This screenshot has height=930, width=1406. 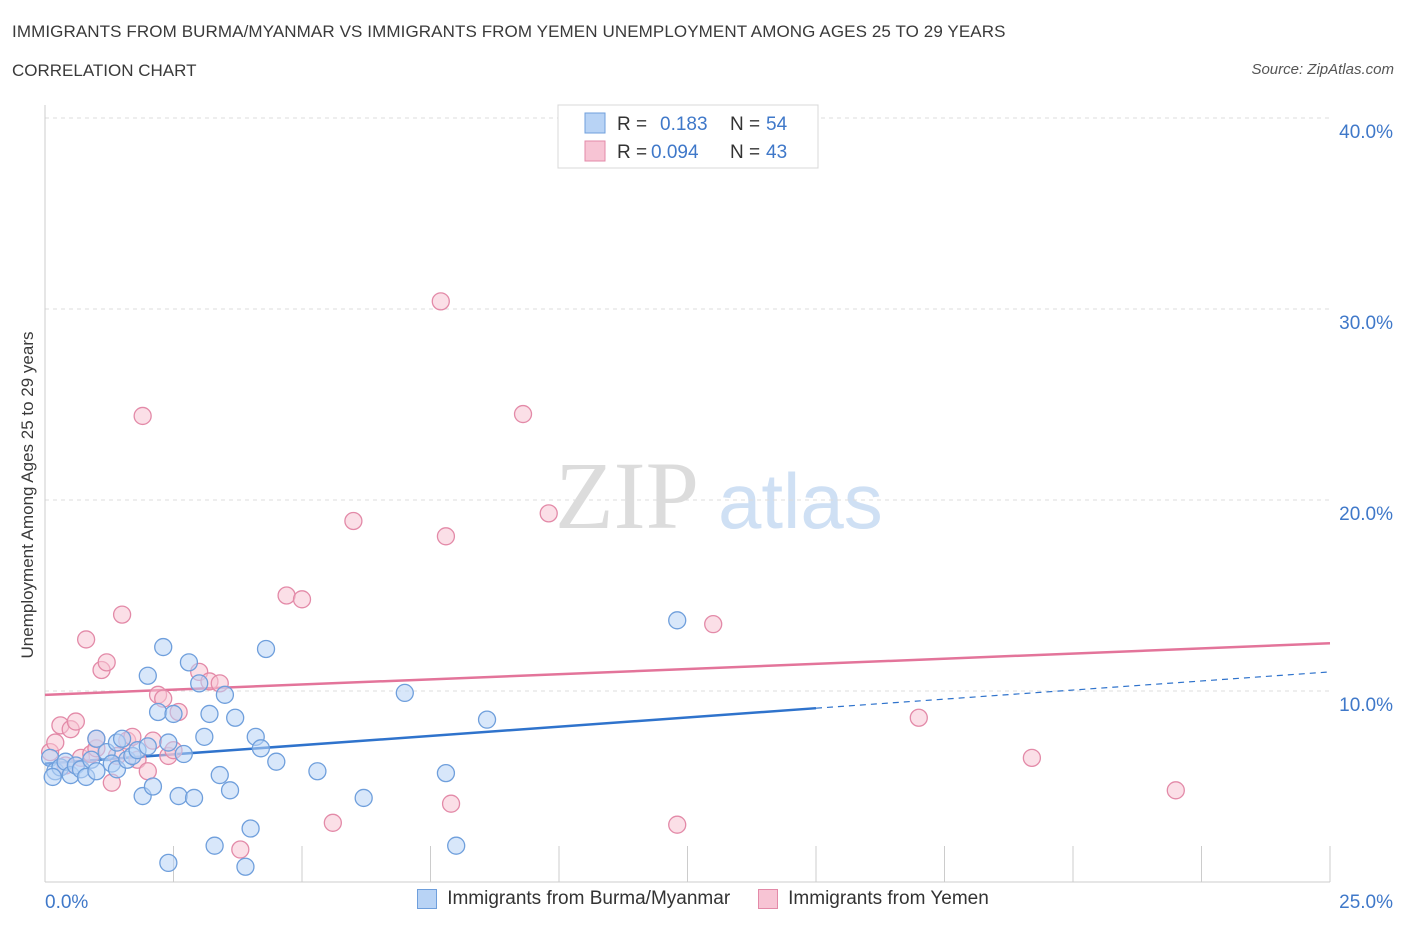 I want to click on y-axis-label: Unemployment Among Ages 25 to 29 years, so click(x=27, y=495).